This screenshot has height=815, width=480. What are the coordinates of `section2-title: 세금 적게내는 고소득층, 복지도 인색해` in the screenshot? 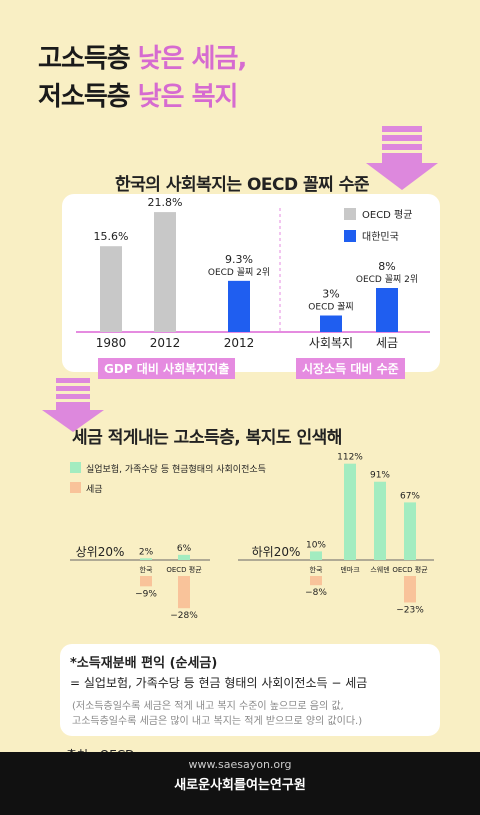 It's located at (207, 438).